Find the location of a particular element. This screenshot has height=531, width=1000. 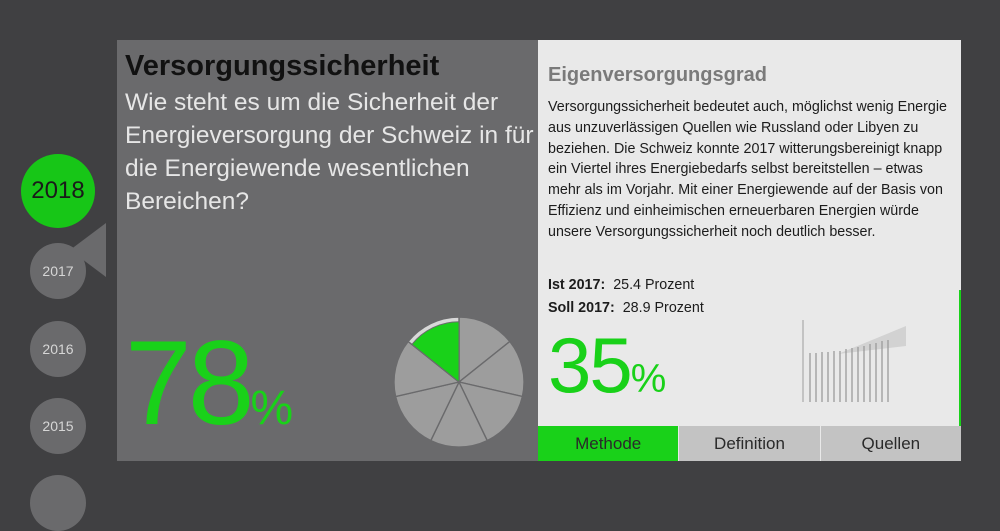

year-label: 2015 is located at coordinates (58, 426).